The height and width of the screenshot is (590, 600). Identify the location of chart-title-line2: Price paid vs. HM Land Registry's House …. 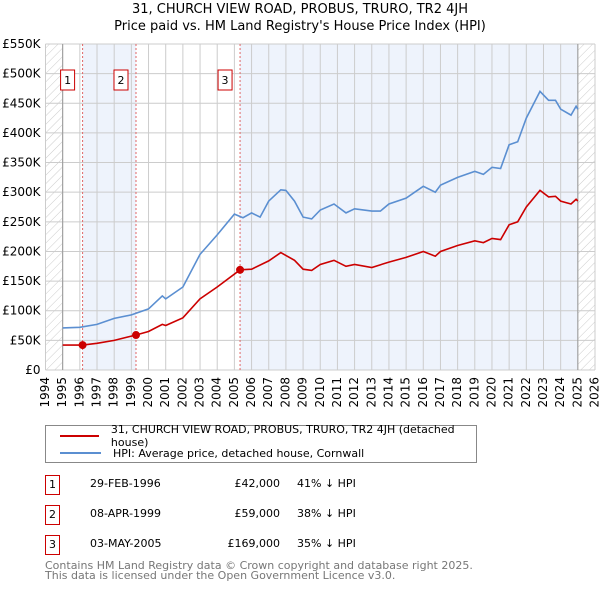
(300, 26).